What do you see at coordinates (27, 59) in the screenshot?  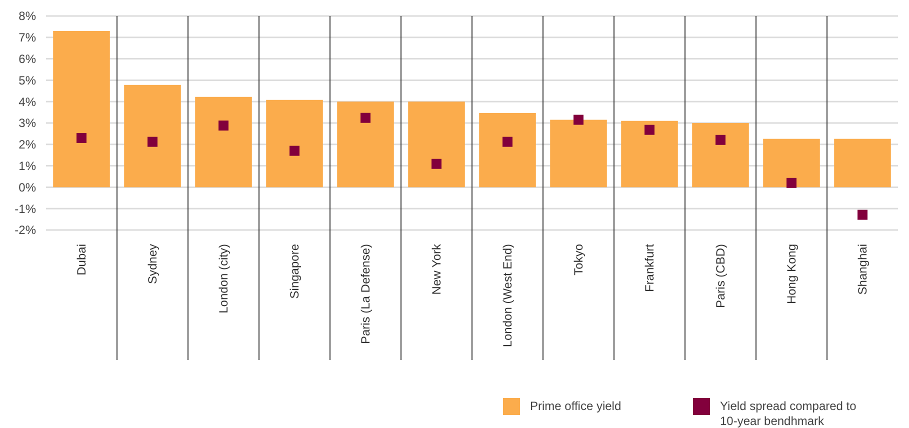 I see `y-tick-label: 6%` at bounding box center [27, 59].